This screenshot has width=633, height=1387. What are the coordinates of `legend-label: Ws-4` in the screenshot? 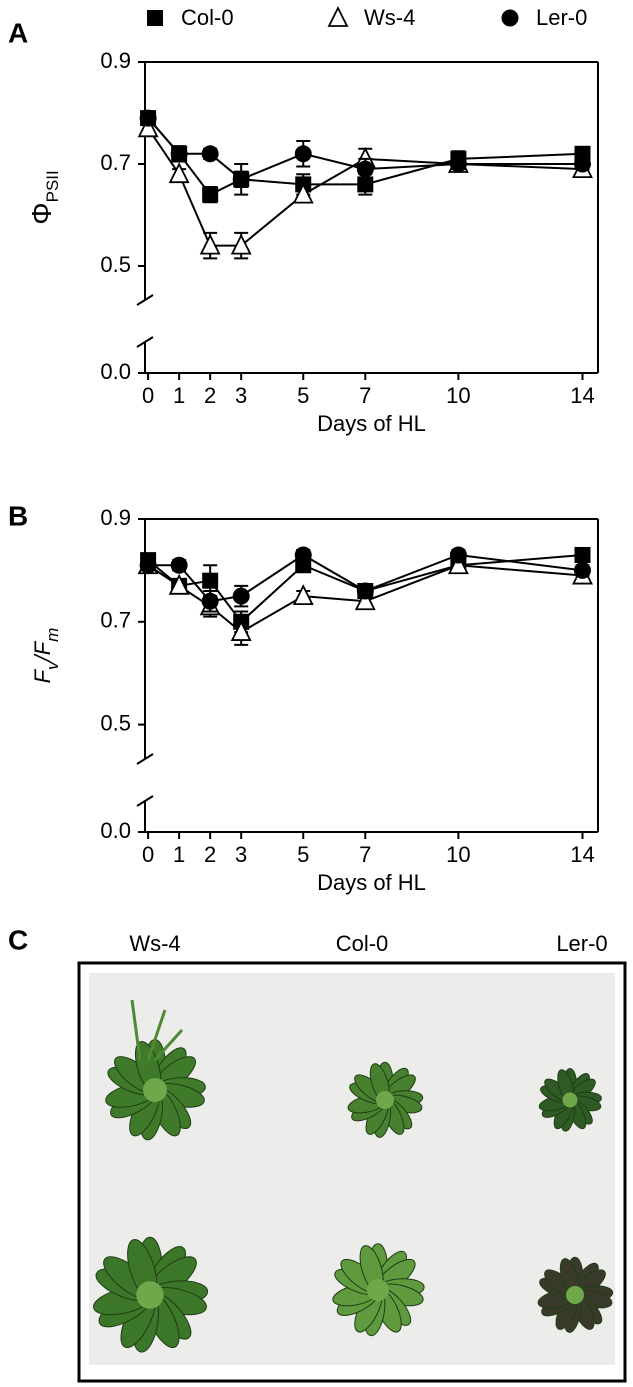 It's located at (389, 17).